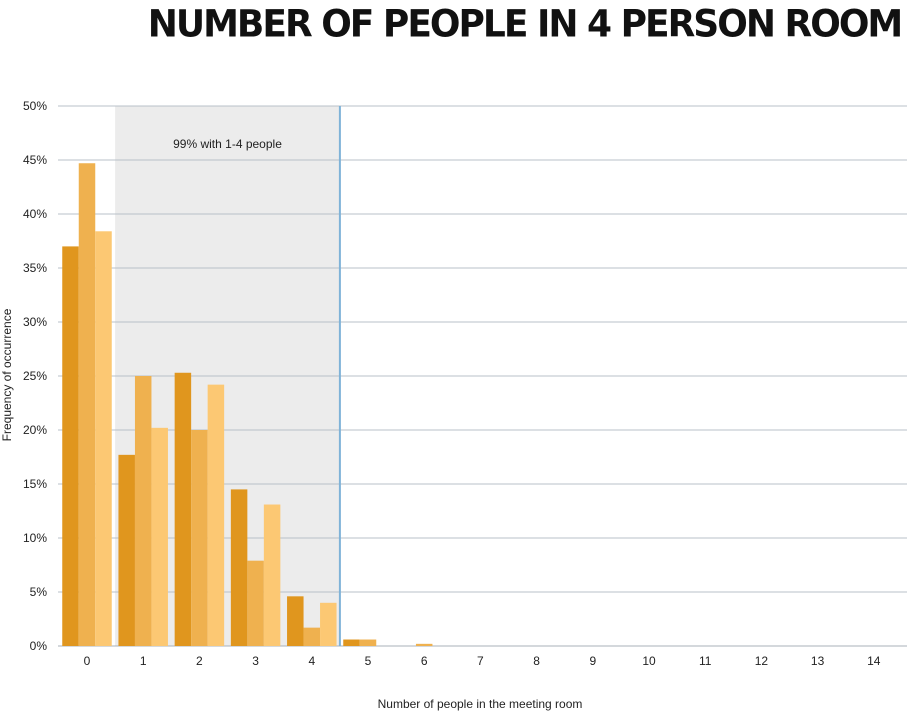 This screenshot has height=712, width=909. What do you see at coordinates (536, 661) in the screenshot?
I see `x-tick-label: 8` at bounding box center [536, 661].